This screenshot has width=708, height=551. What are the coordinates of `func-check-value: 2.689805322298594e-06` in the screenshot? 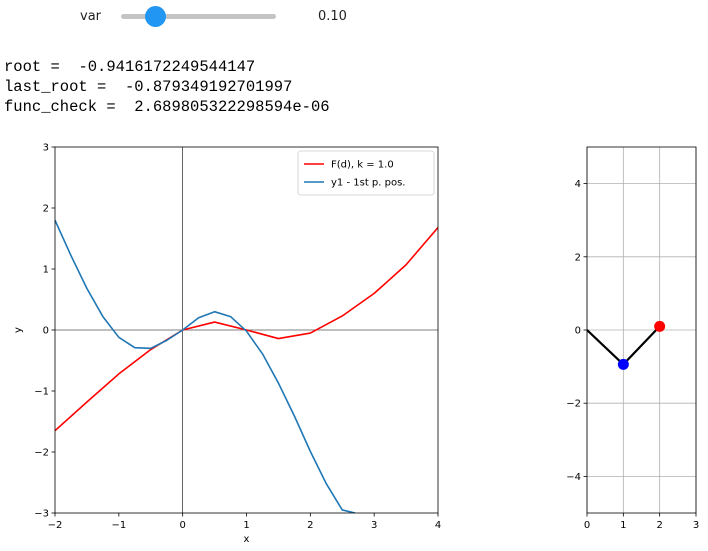 It's located at (232, 107).